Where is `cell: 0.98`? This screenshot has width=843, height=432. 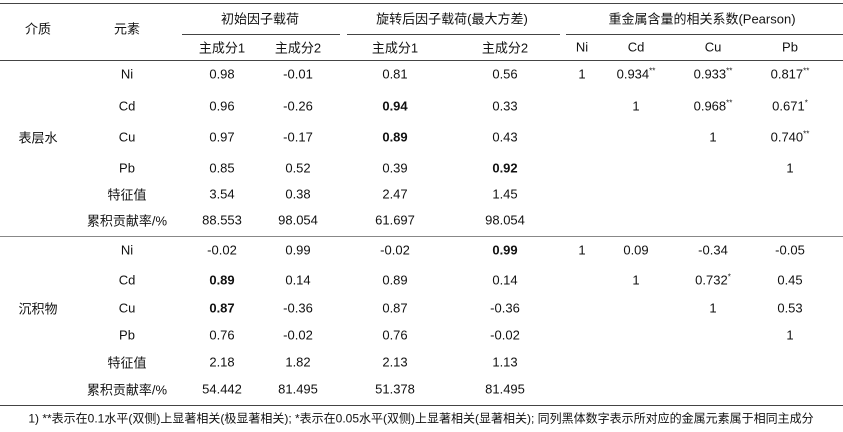
cell: 0.98 is located at coordinates (222, 74).